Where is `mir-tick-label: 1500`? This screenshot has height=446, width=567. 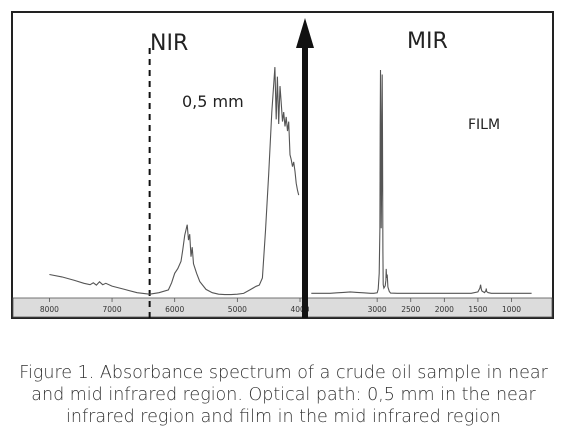
mir-tick-label: 1500 is located at coordinates (477, 309).